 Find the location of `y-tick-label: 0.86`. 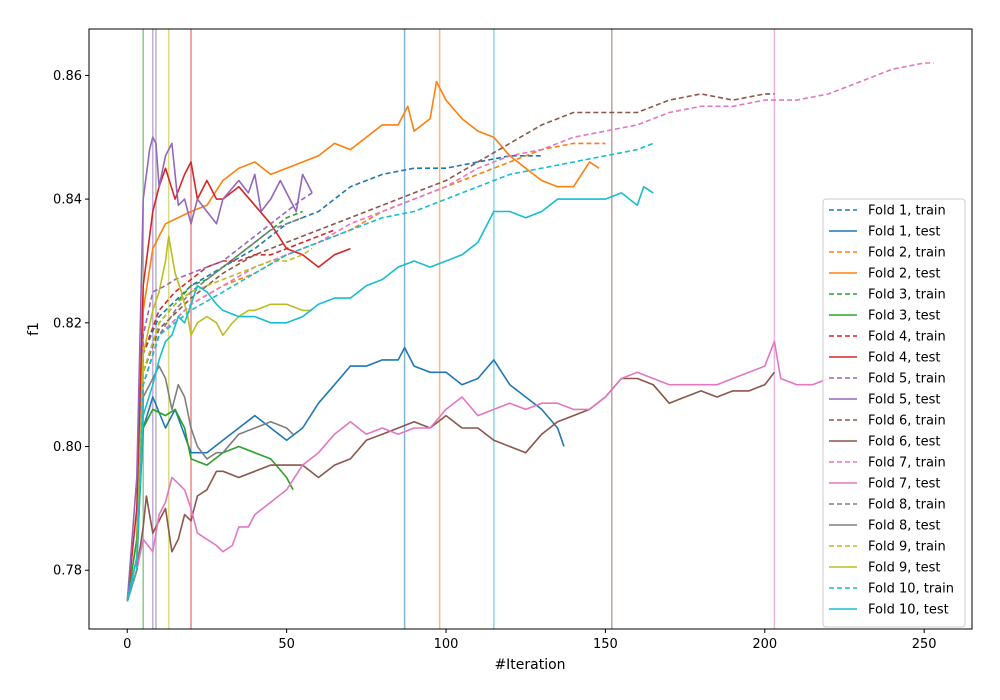

y-tick-label: 0.86 is located at coordinates (67, 76).